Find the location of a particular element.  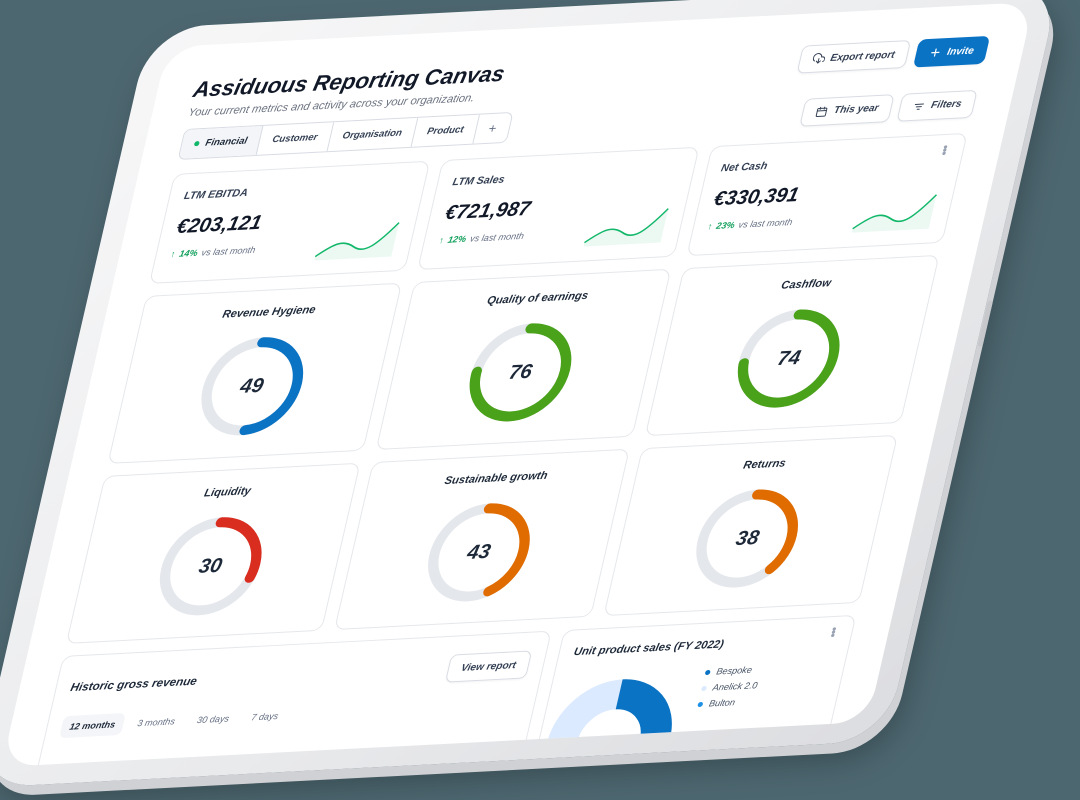

donut-chart is located at coordinates (608, 715).